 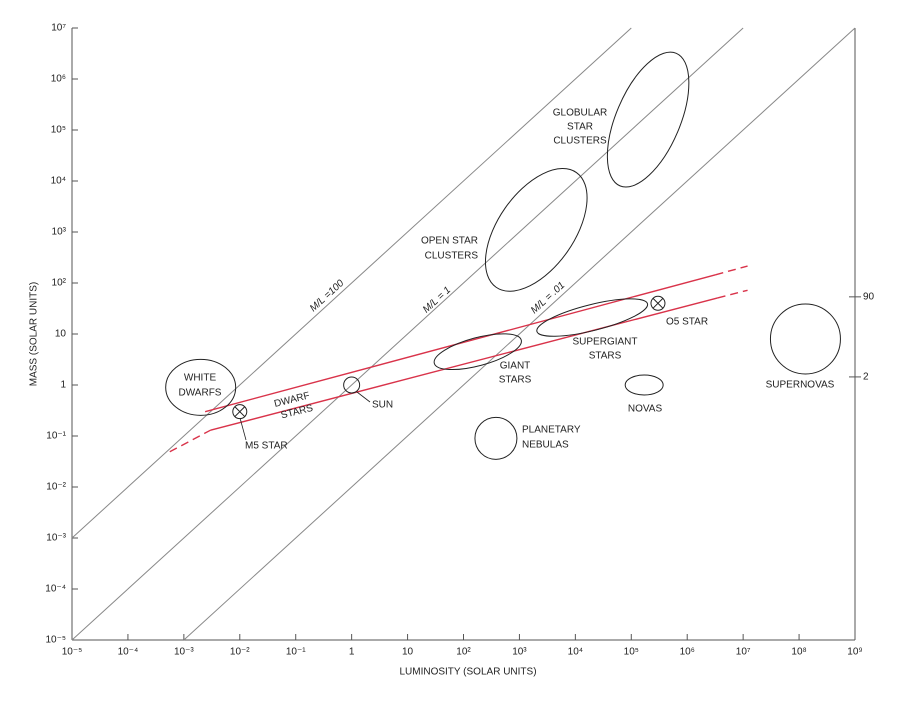 I want to click on y-tick-label: 10⁴, so click(x=58, y=181).